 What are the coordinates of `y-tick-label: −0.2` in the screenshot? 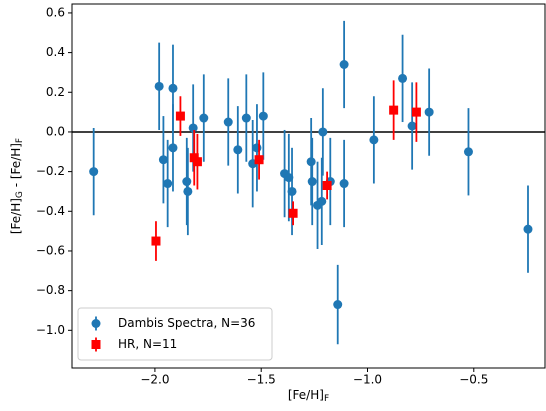 It's located at (50, 171).